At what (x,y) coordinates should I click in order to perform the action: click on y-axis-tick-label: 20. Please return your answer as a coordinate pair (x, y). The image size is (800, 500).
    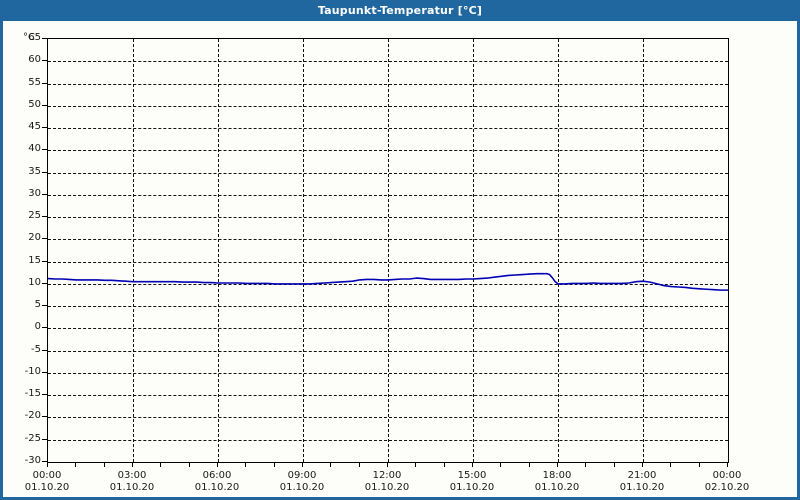
    Looking at the image, I should click on (34, 238).